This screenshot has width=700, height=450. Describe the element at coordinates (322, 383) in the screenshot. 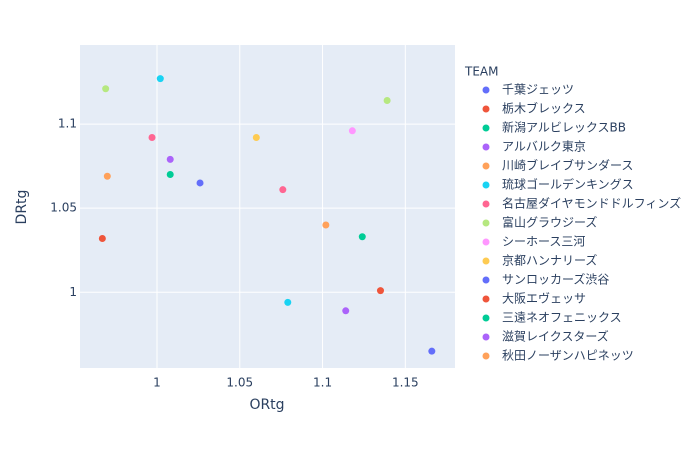

I see `x-tick-label: 1.1` at that location.